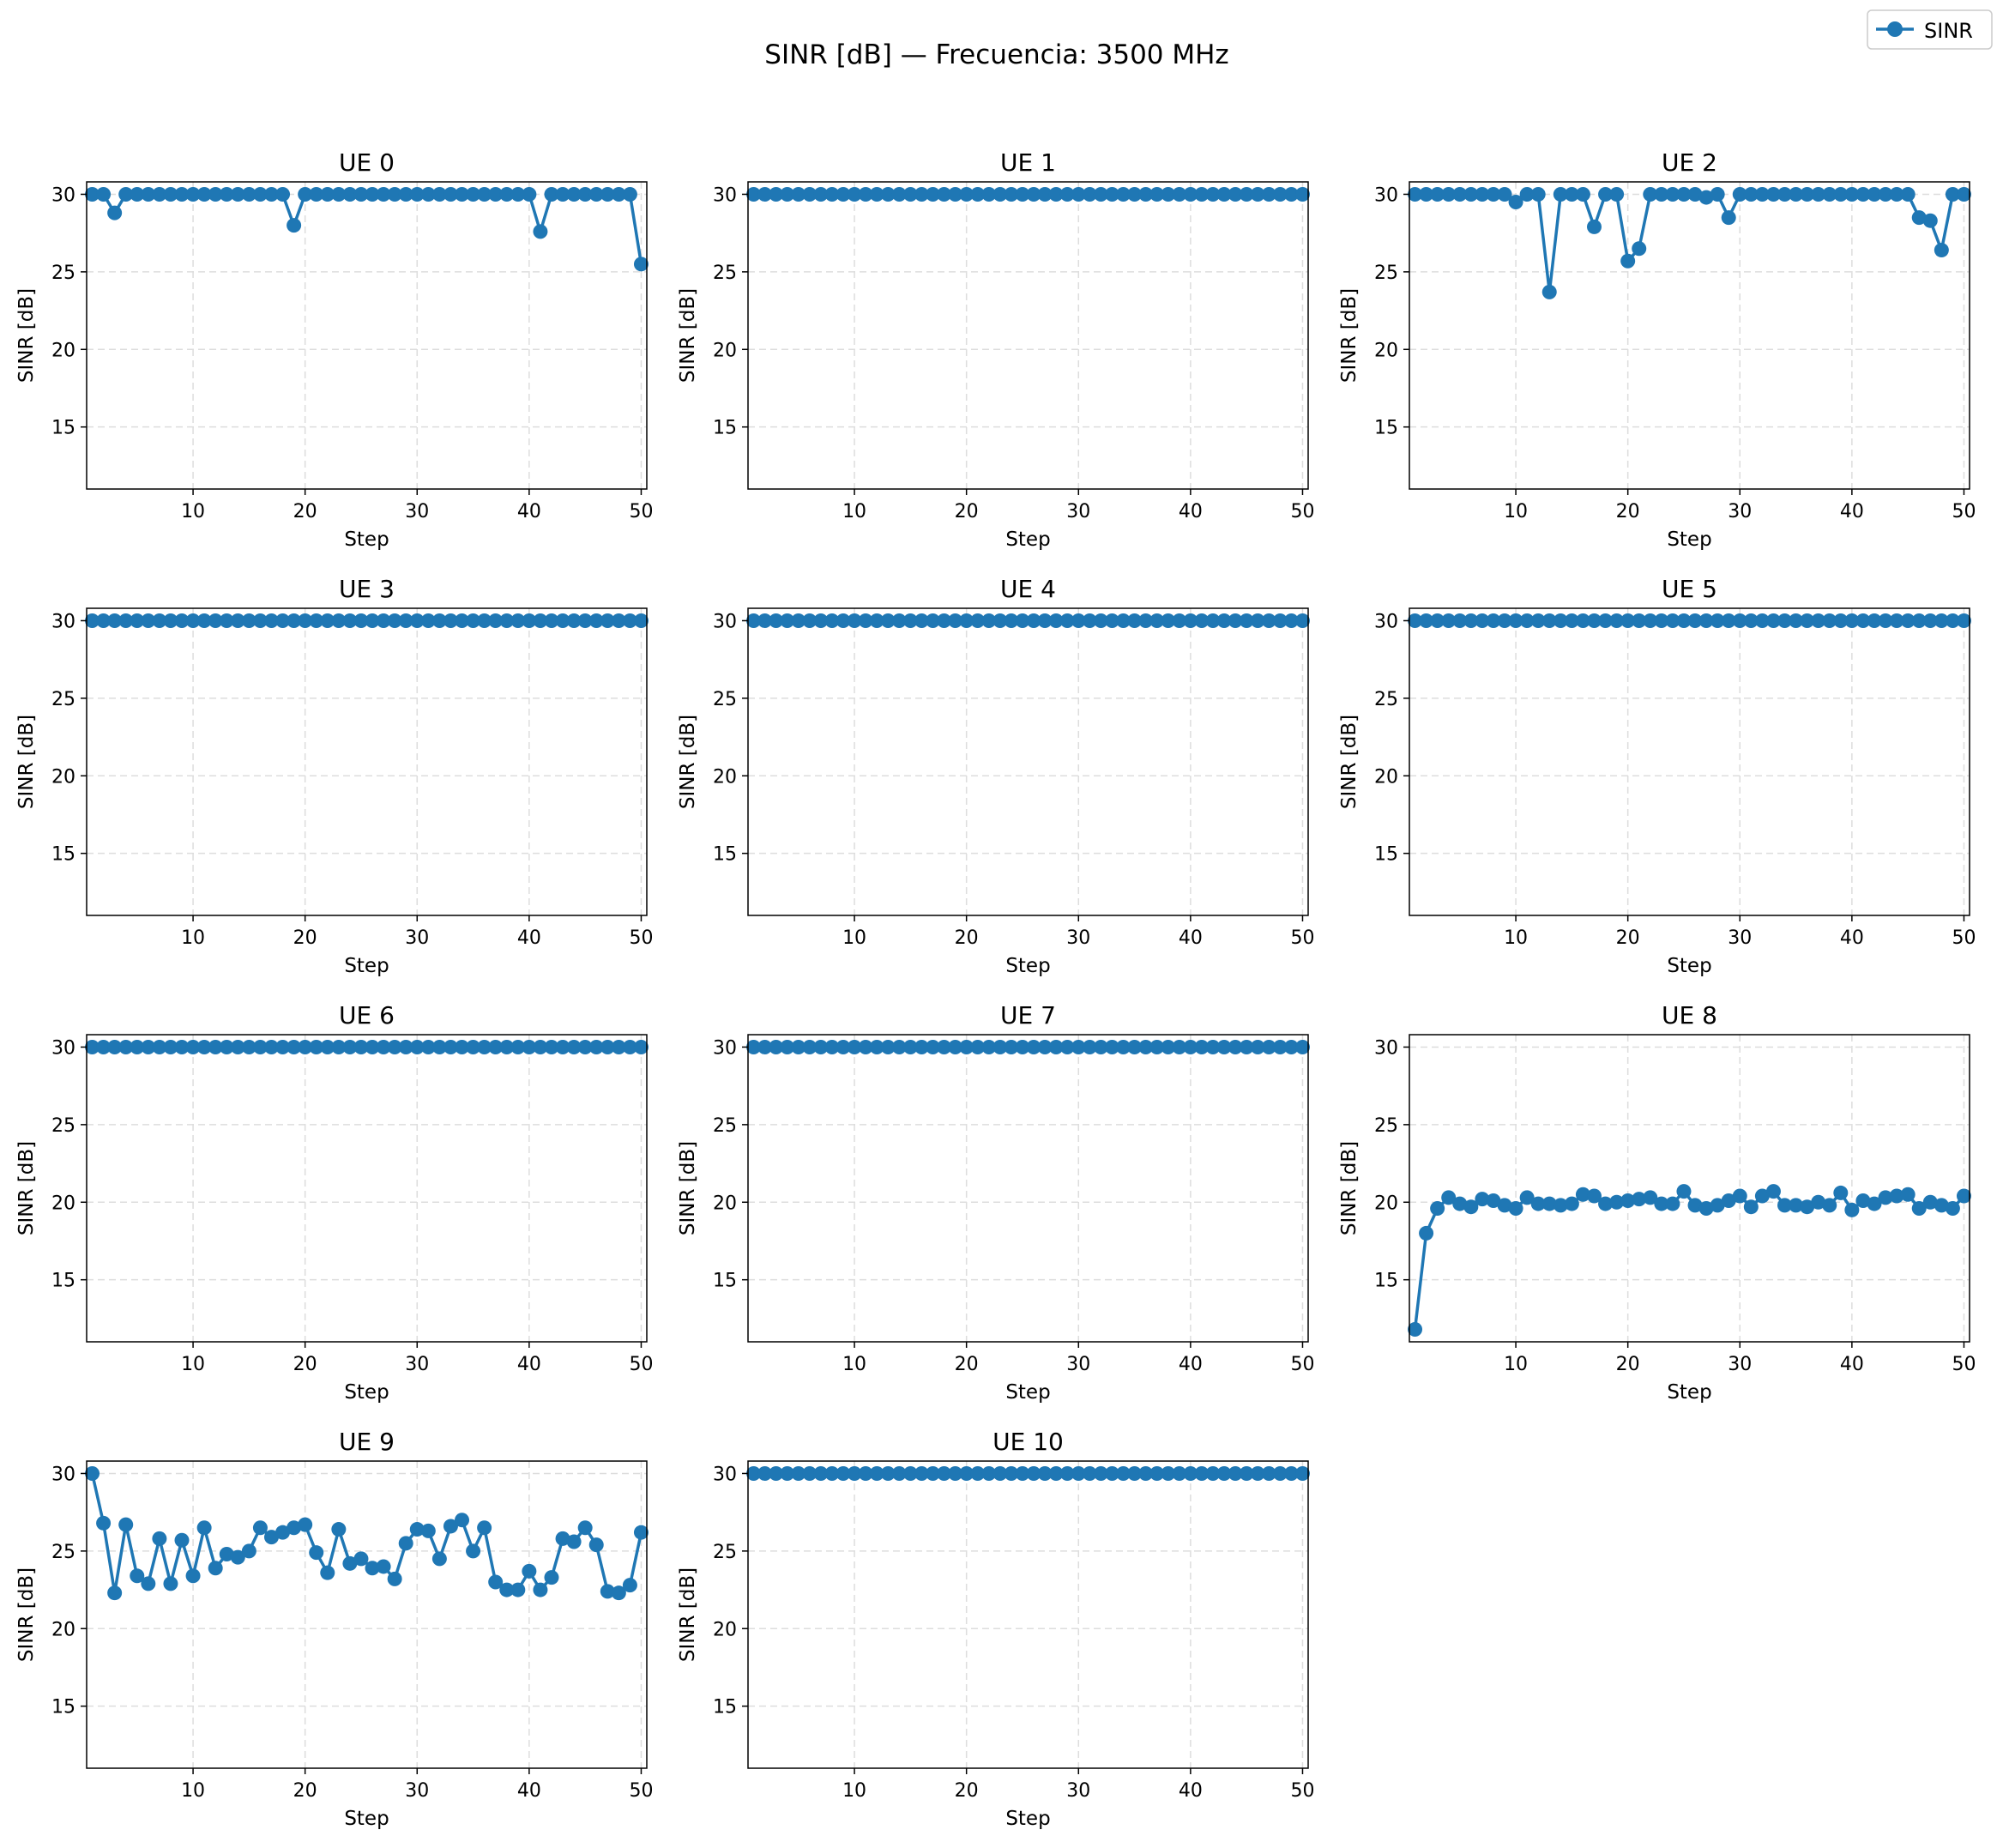 The height and width of the screenshot is (1848, 2003). I want to click on subplot-panel: 10 20 30 40 50 15 20 25 30 UE 6 Step SINR [dB], so click(334, 1202).